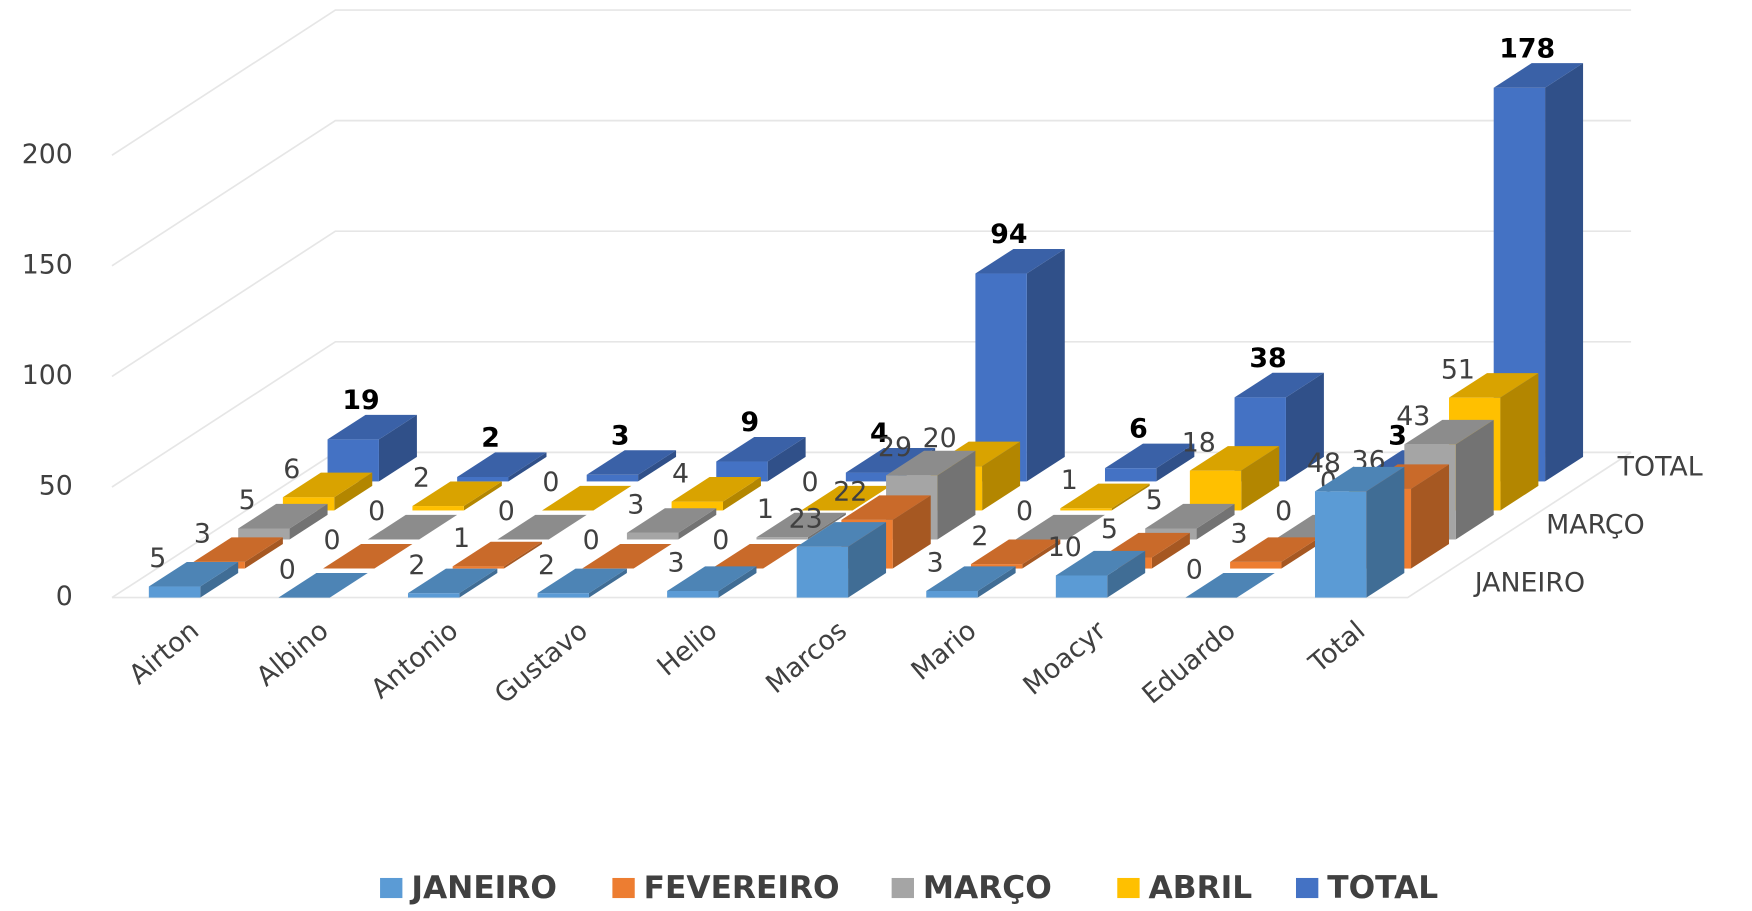  I want to click on data-label: 5, so click(247, 500).